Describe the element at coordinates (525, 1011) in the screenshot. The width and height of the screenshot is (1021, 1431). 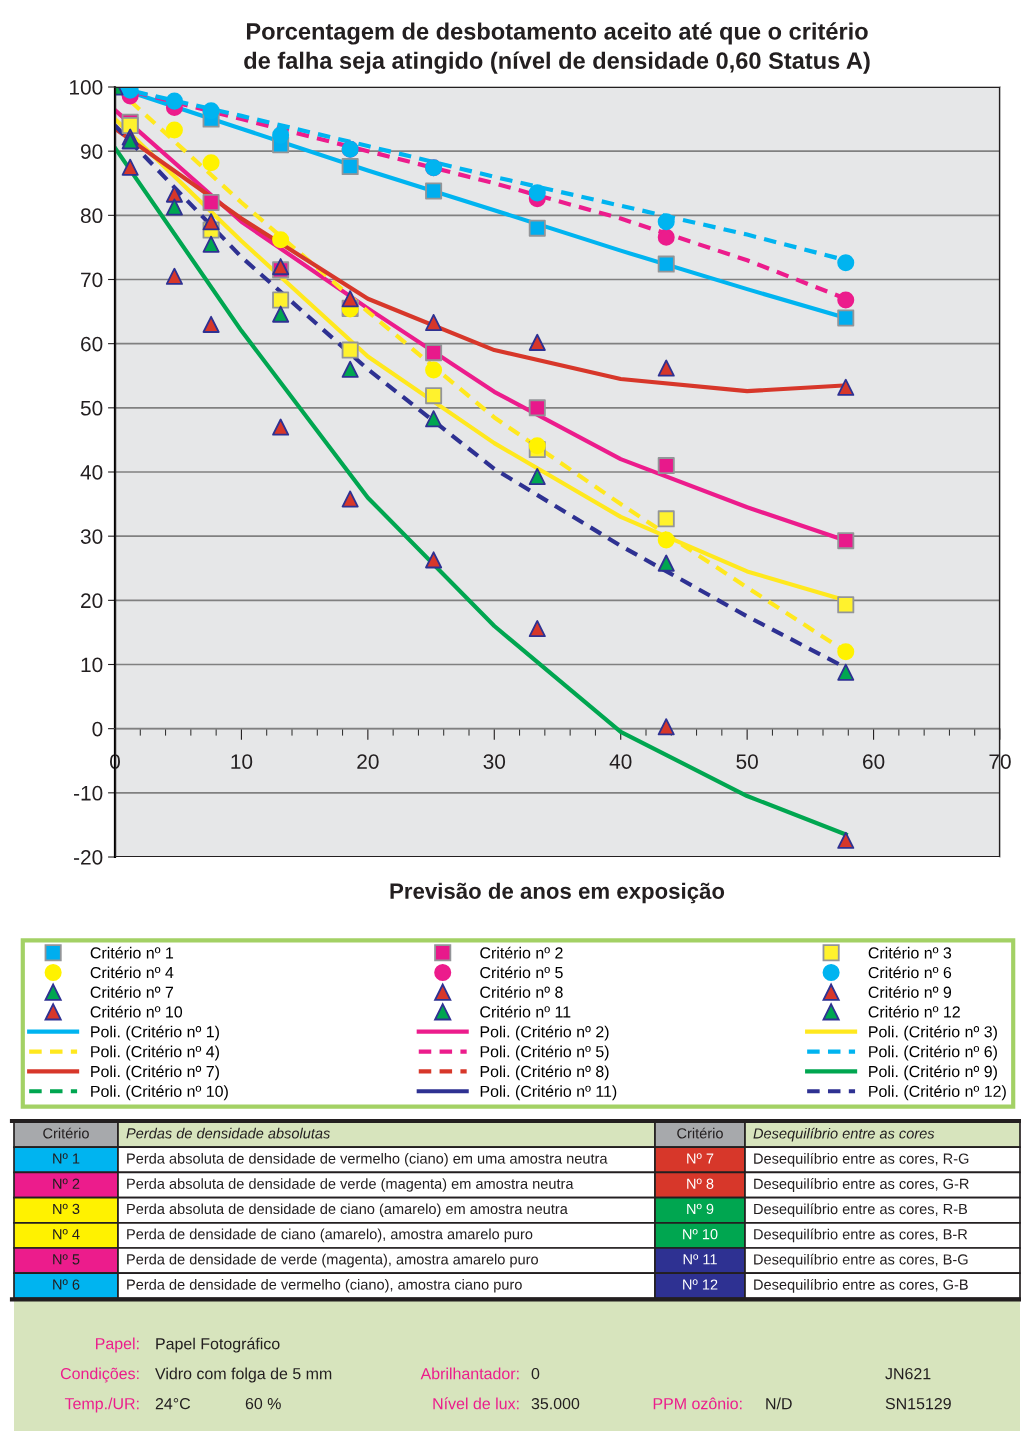
I see `legend-label: Critério nº 11` at that location.